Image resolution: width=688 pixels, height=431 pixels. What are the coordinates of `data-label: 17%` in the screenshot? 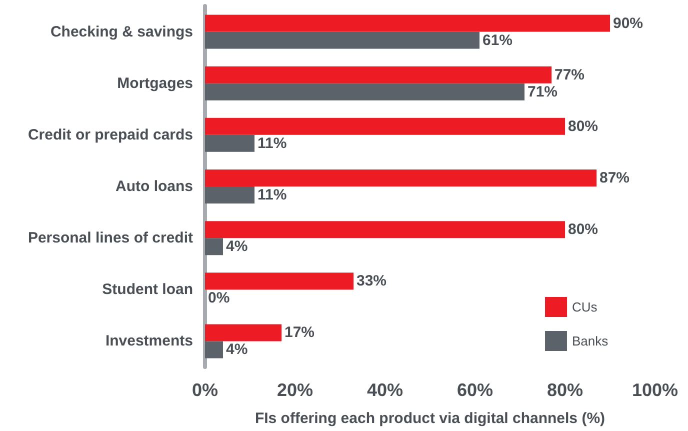 It's located at (299, 333).